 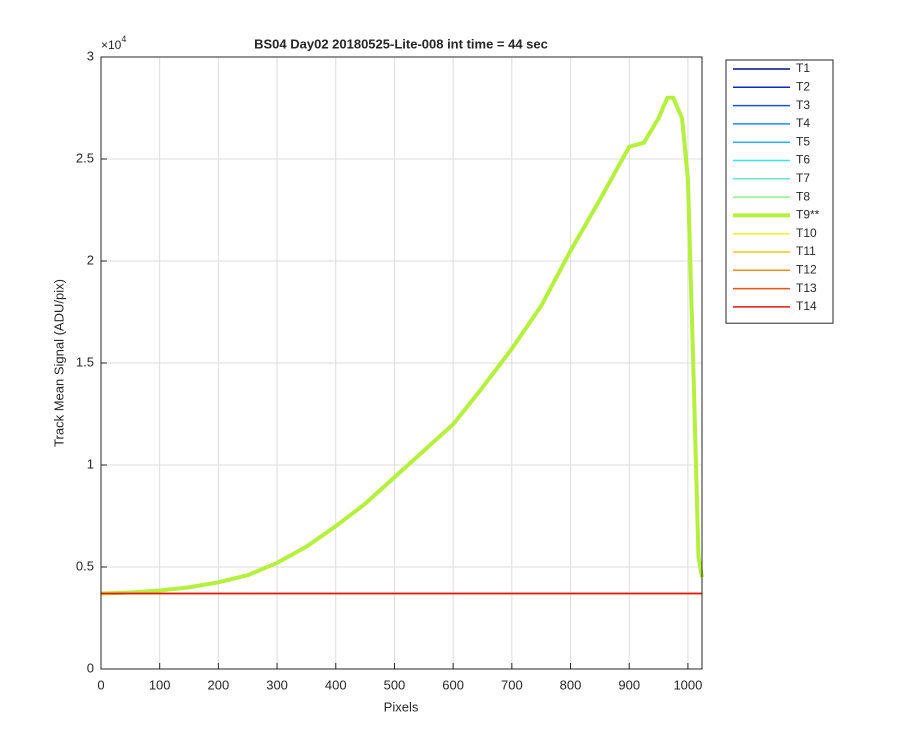 What do you see at coordinates (453, 684) in the screenshot?
I see `x-tick-label: 600` at bounding box center [453, 684].